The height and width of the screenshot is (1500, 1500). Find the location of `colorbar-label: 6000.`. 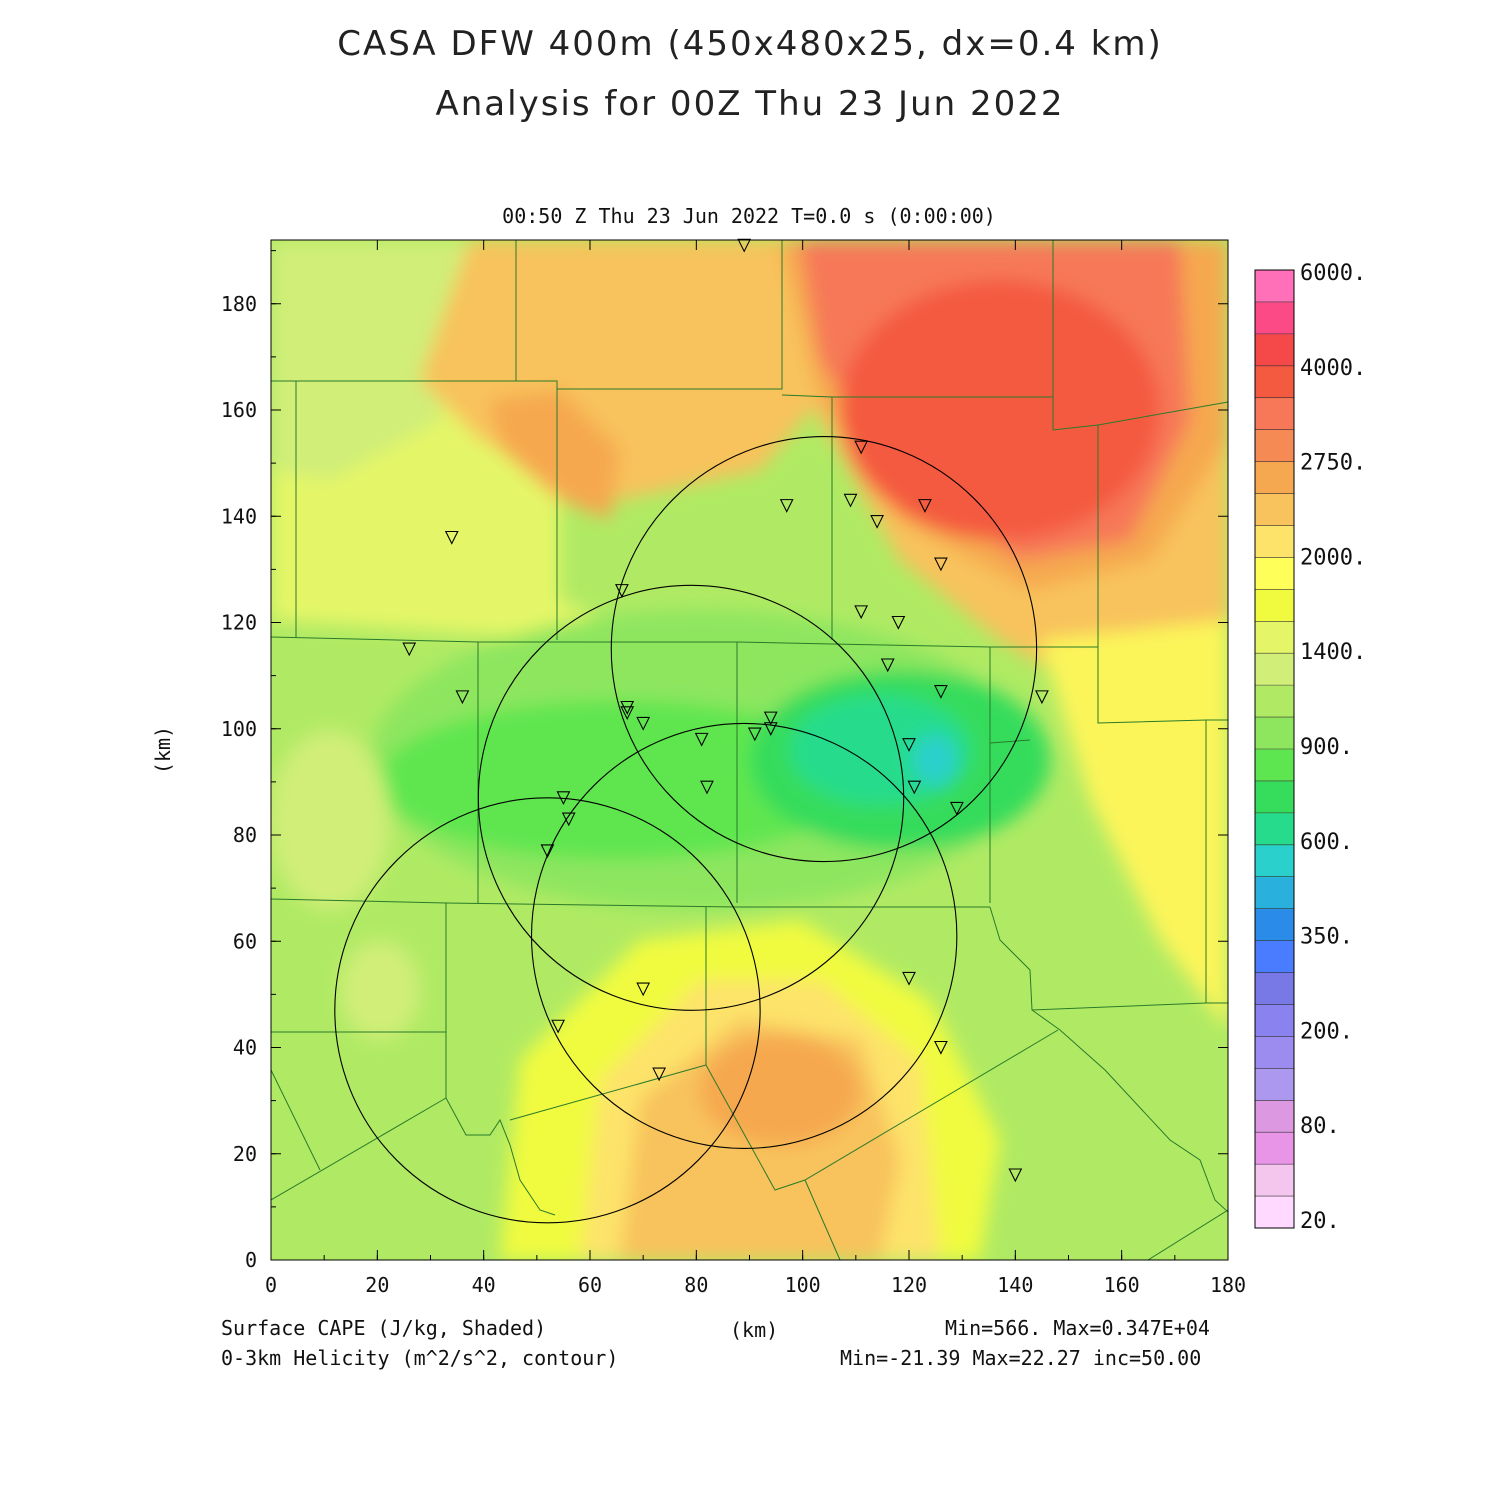

colorbar-label: 6000. is located at coordinates (1333, 273).